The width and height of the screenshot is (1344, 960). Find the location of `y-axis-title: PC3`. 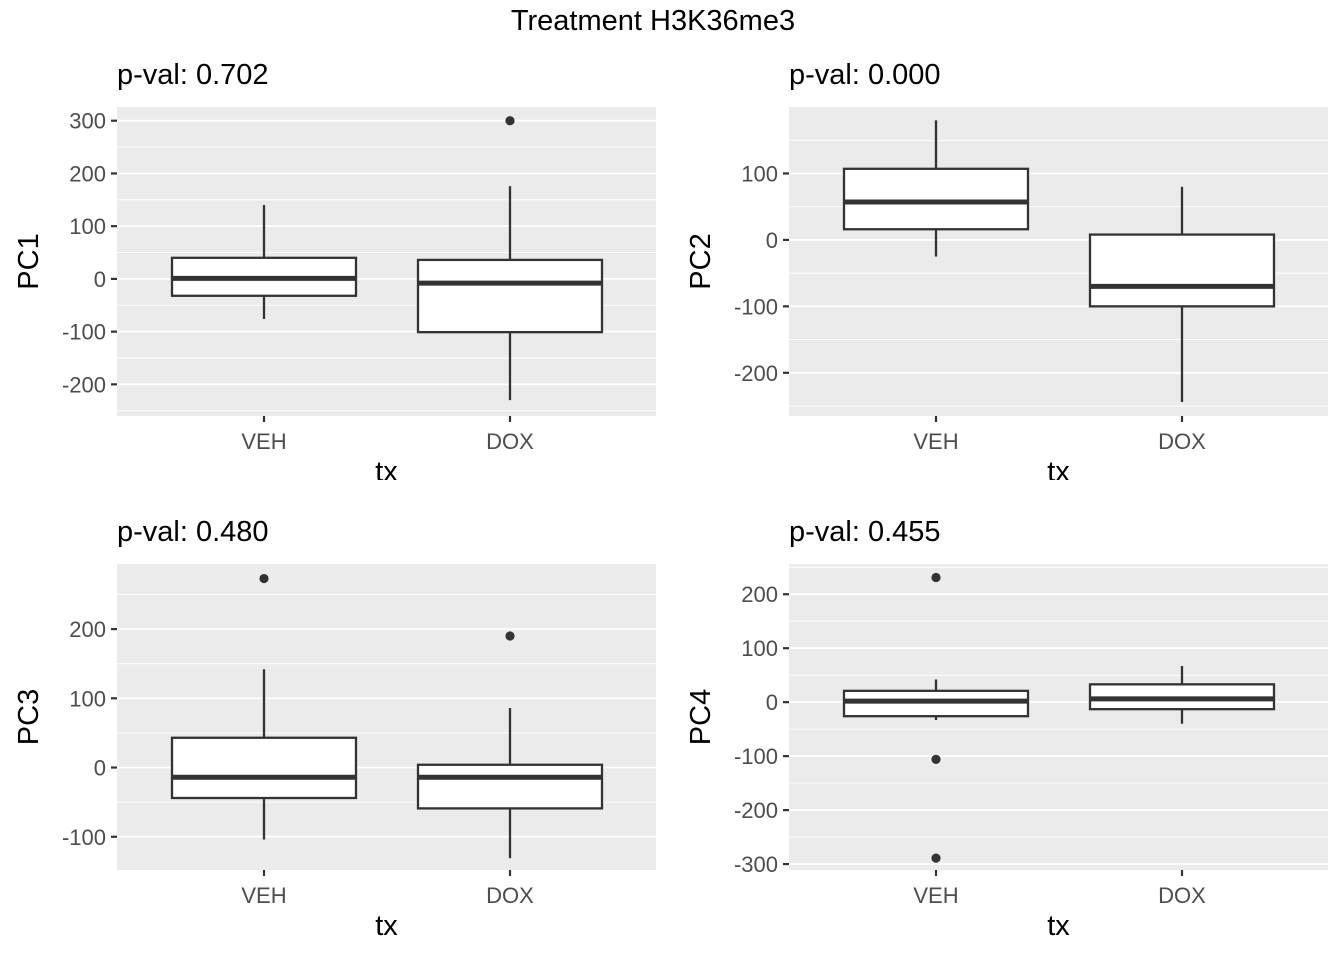

y-axis-title: PC3 is located at coordinates (29, 717).